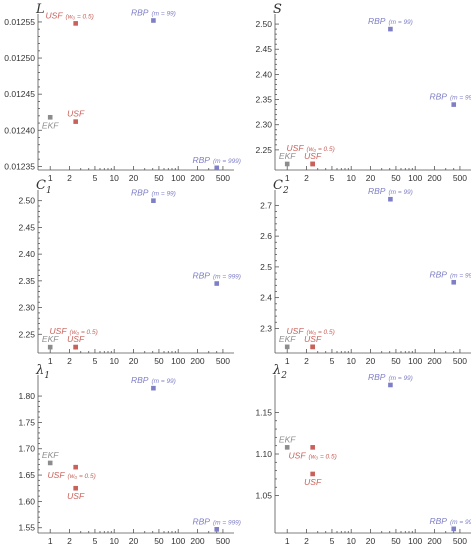 Image resolution: width=471 pixels, height=550 pixels. Describe the element at coordinates (263, 74) in the screenshot. I see `y-tick-label: 2.40` at that location.